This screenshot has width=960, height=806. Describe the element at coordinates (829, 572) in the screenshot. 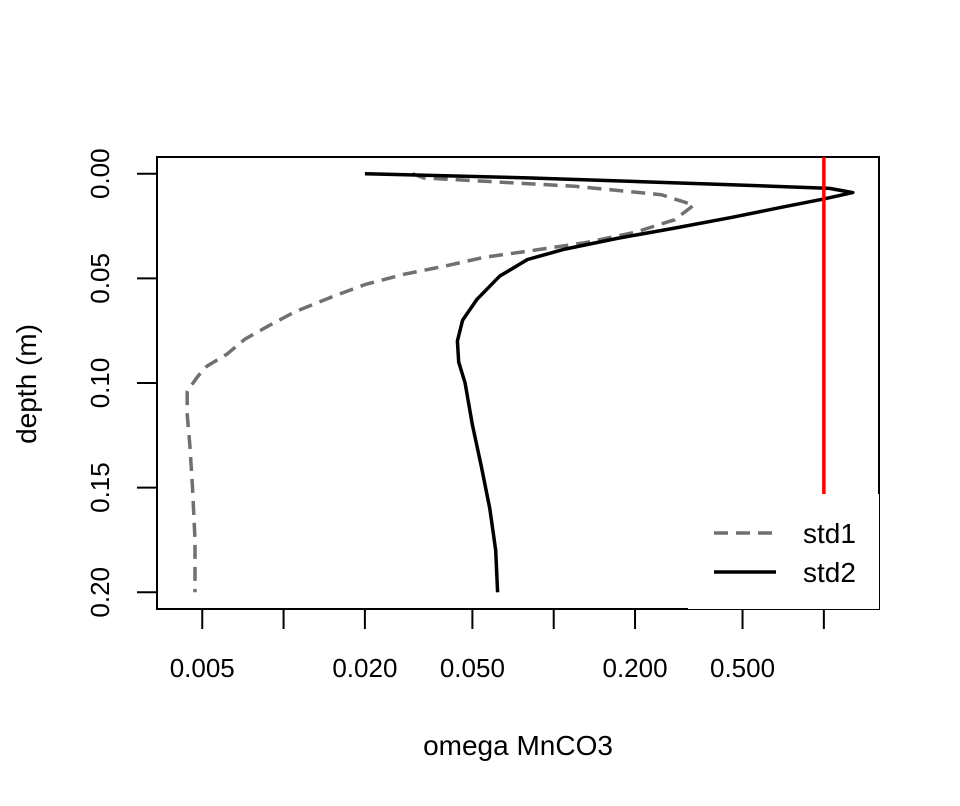

I see `legend-label-std2: std2` at that location.